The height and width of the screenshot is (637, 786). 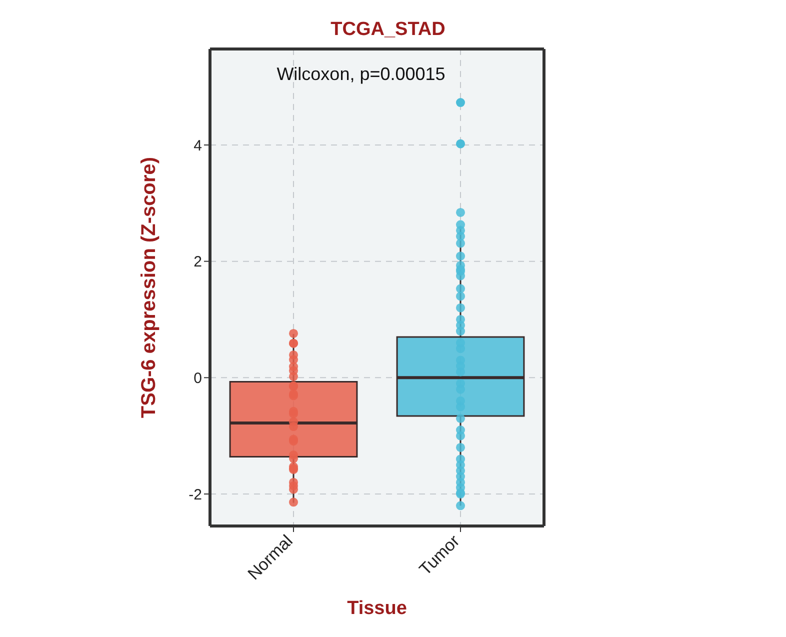 I want to click on chart-title: TCGA_STAD, so click(x=388, y=30).